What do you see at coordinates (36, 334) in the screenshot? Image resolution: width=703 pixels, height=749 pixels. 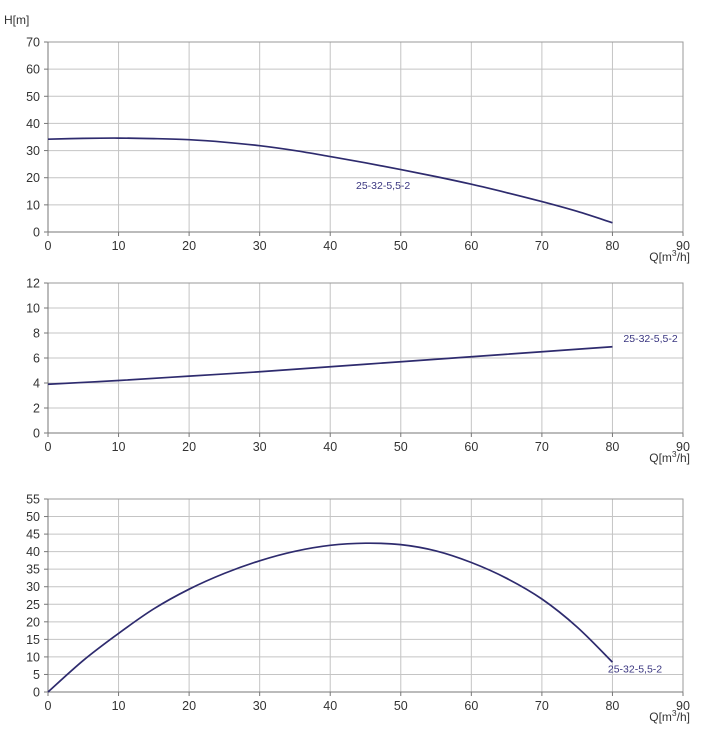 I see `y-tick-label: 8` at bounding box center [36, 334].